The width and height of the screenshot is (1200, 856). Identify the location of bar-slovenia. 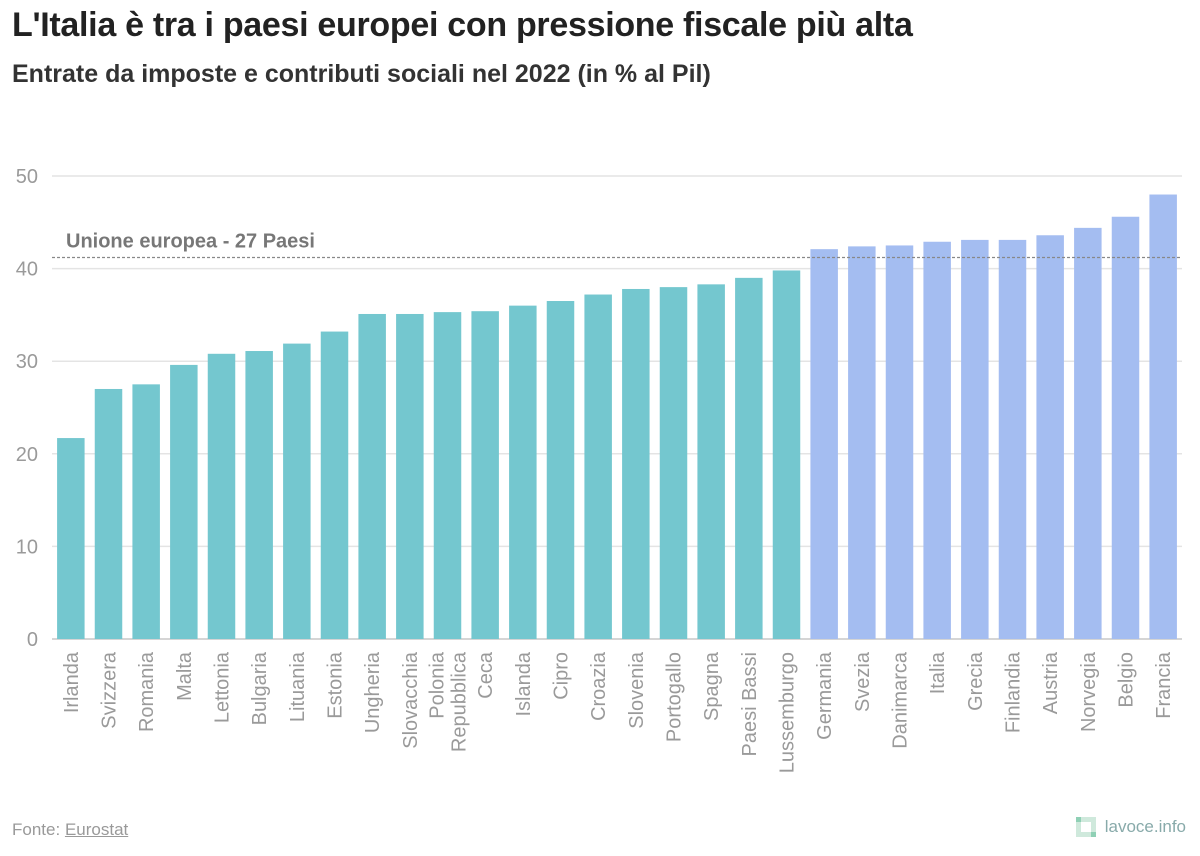
(636, 463).